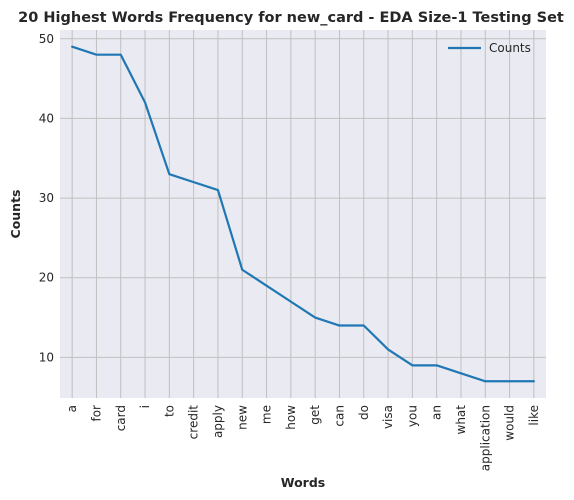  Describe the element at coordinates (46, 357) in the screenshot. I see `y-tick-label-10: 10` at that location.